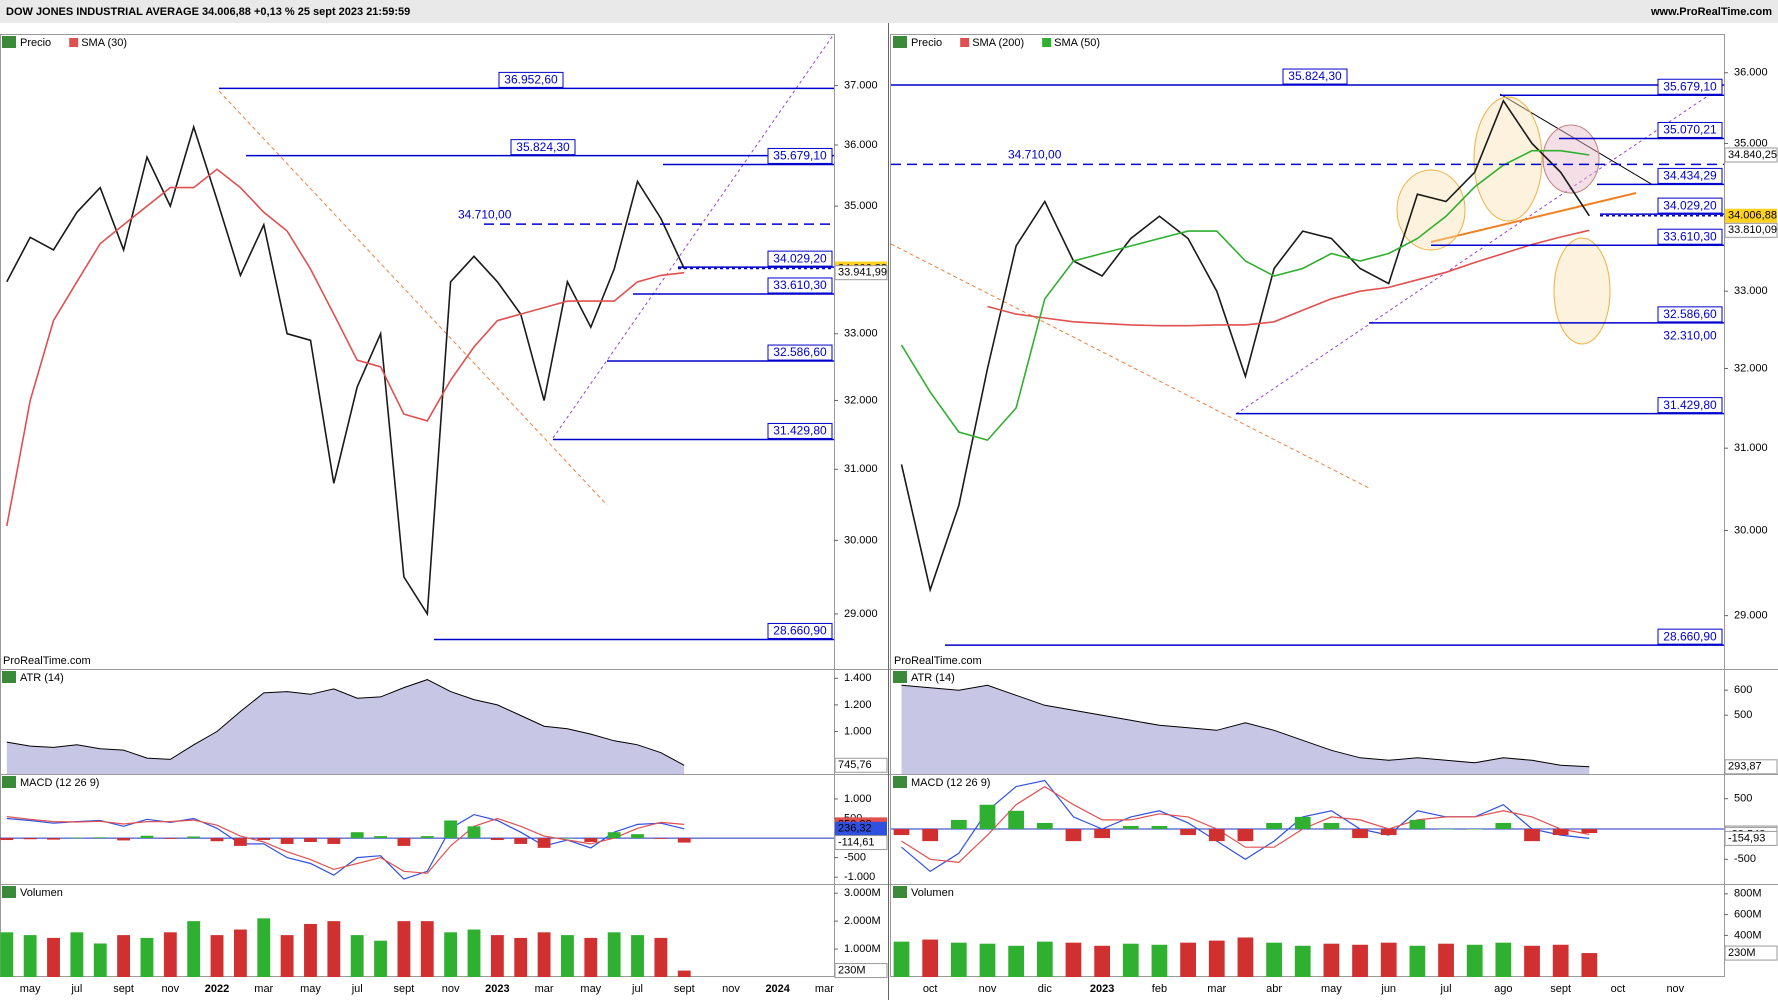  What do you see at coordinates (855, 829) in the screenshot?
I see `last-value-label: 236,32` at bounding box center [855, 829].